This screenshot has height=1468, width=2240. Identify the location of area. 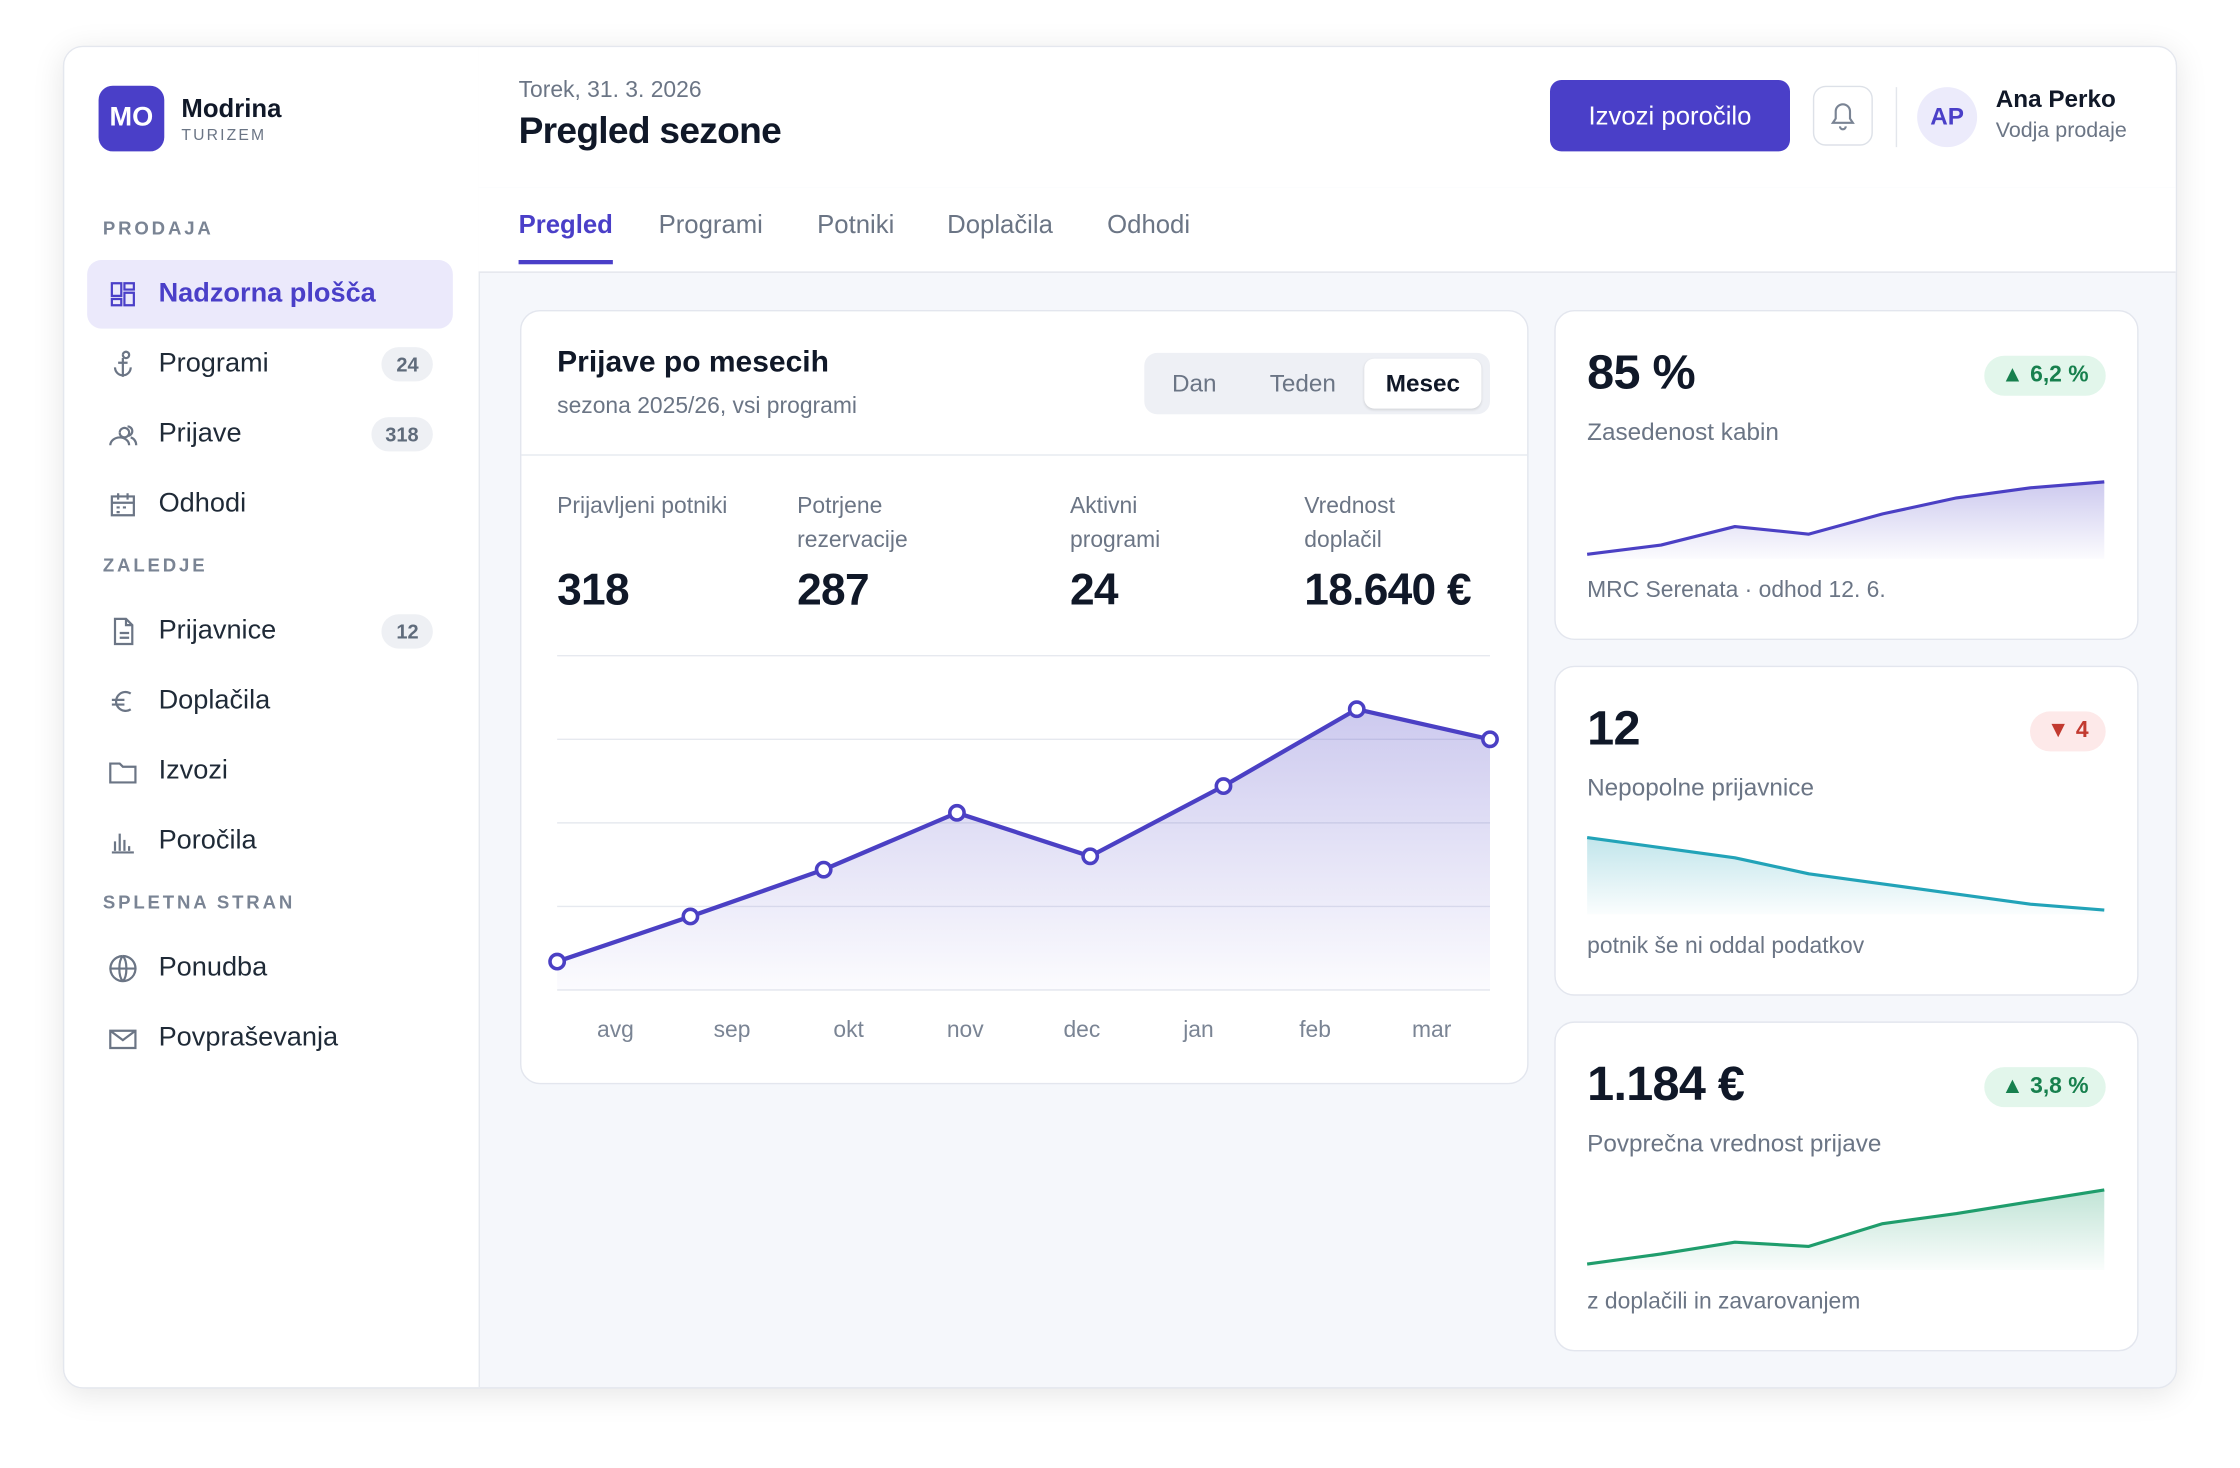
(1846, 1229).